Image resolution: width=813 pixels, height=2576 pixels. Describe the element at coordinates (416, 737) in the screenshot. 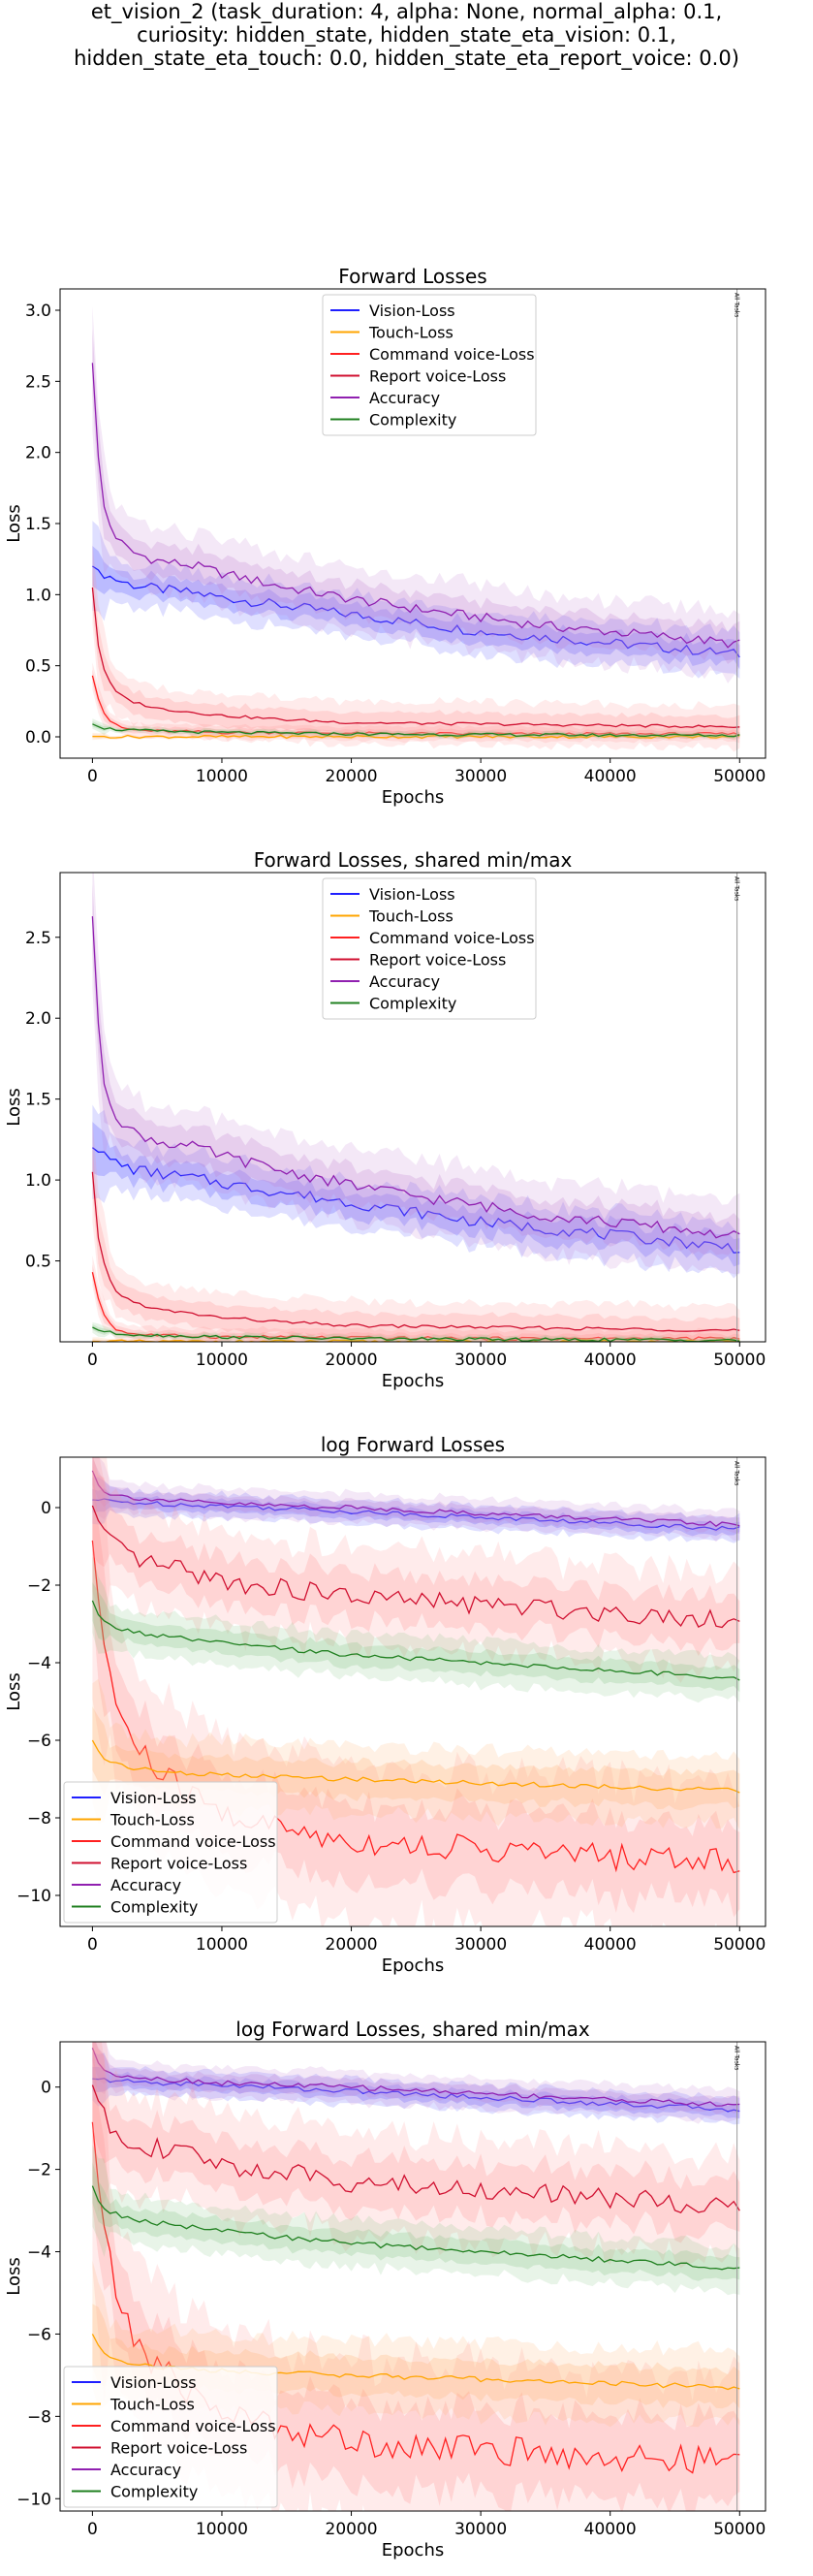

I see `series-line-touch-loss` at that location.